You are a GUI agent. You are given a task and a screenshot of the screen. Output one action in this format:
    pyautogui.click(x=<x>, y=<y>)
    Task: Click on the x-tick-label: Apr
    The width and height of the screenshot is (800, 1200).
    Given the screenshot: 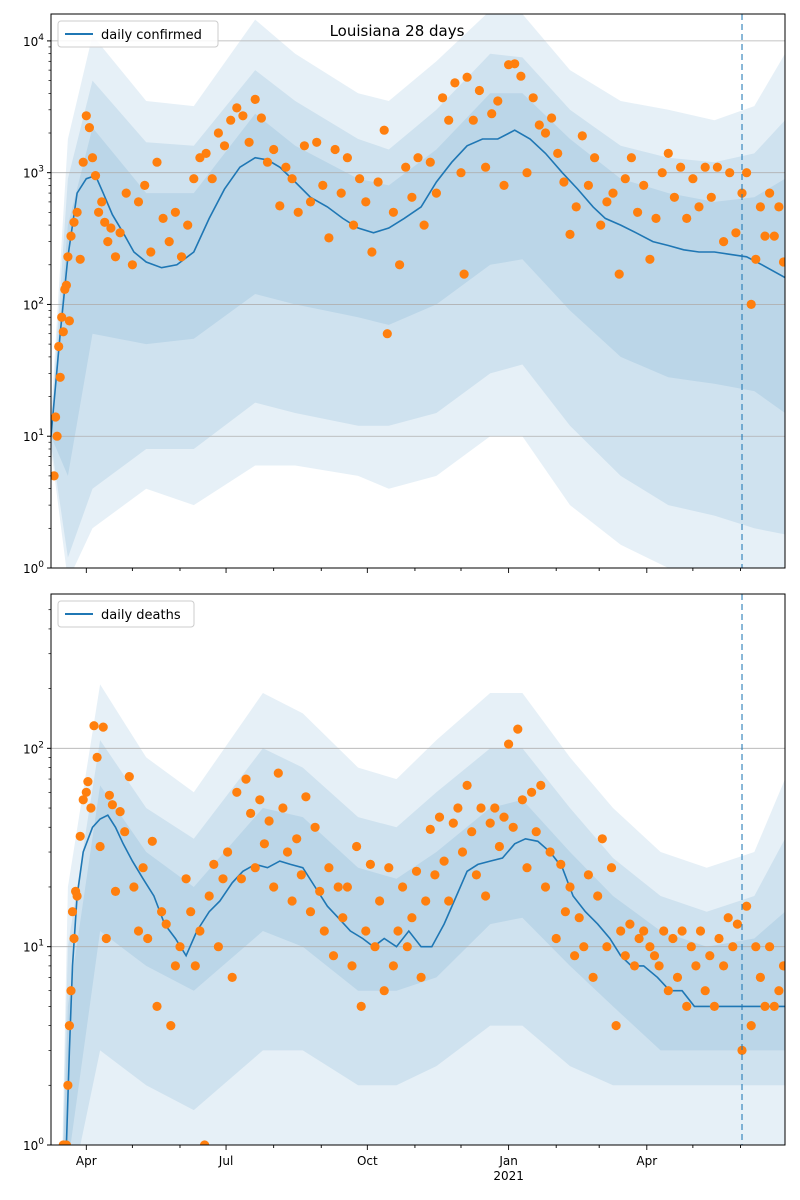 What is the action you would take?
    pyautogui.click(x=86, y=1161)
    